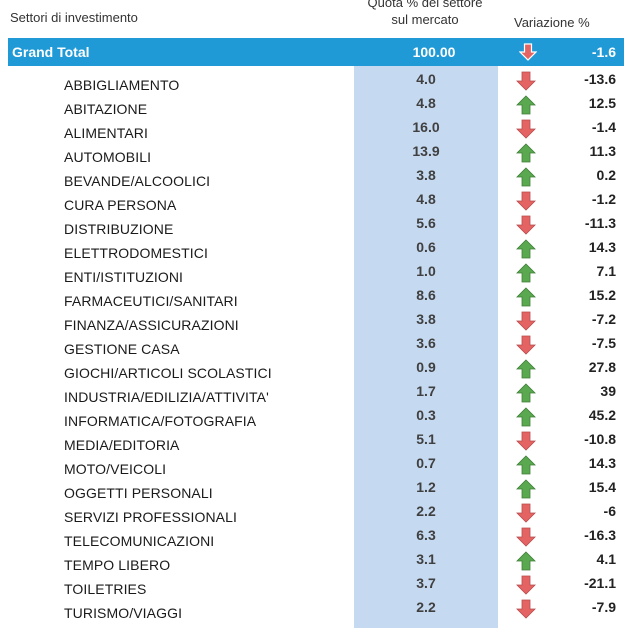  I want to click on grand-total-share: 100.00, so click(434, 52).